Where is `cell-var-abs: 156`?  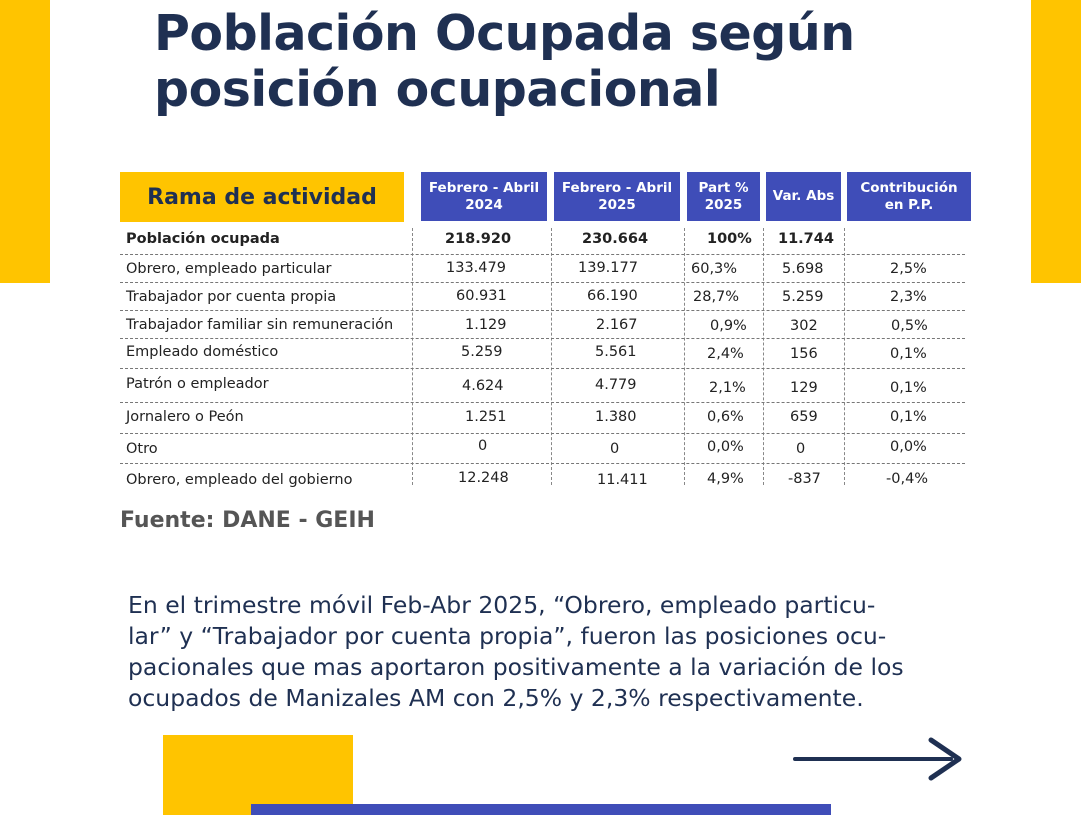
cell-var-abs: 156 is located at coordinates (804, 354).